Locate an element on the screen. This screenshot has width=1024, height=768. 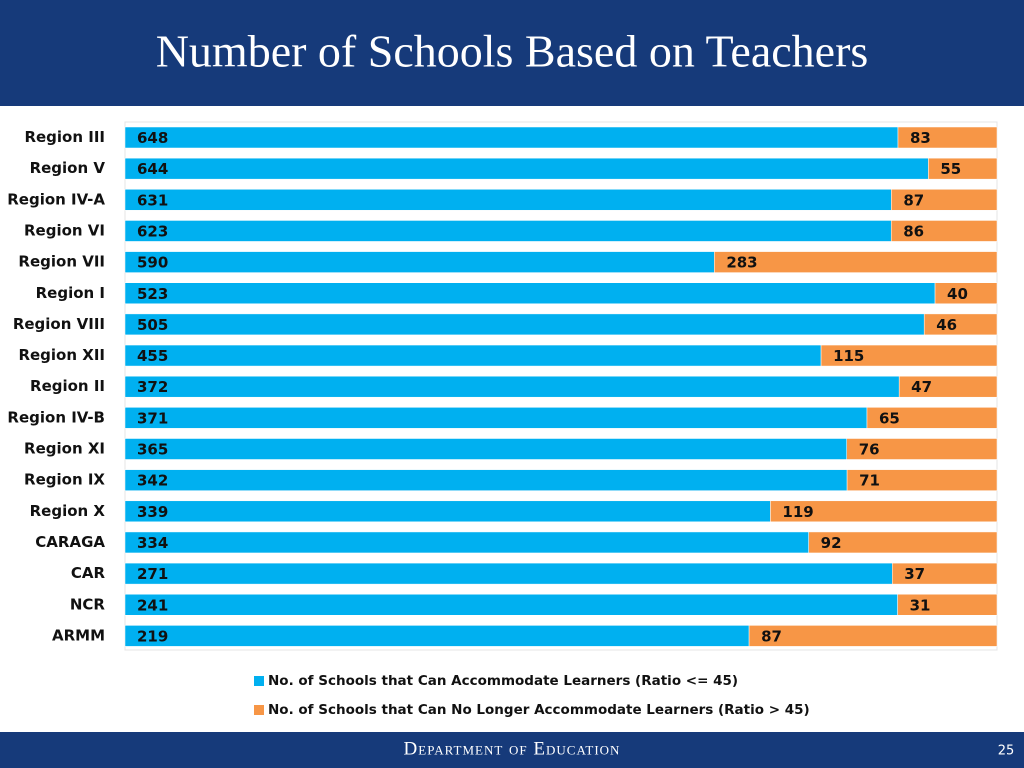
value-label: 590 is located at coordinates (152, 263).